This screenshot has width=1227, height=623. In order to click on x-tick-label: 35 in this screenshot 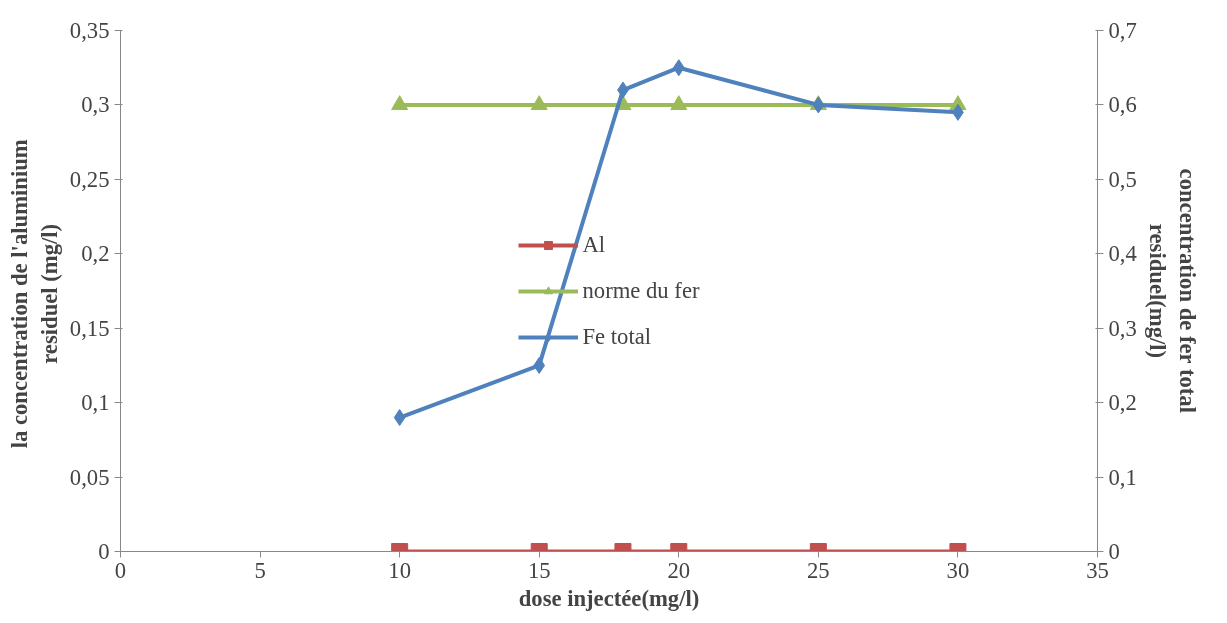, I will do `click(1097, 570)`.